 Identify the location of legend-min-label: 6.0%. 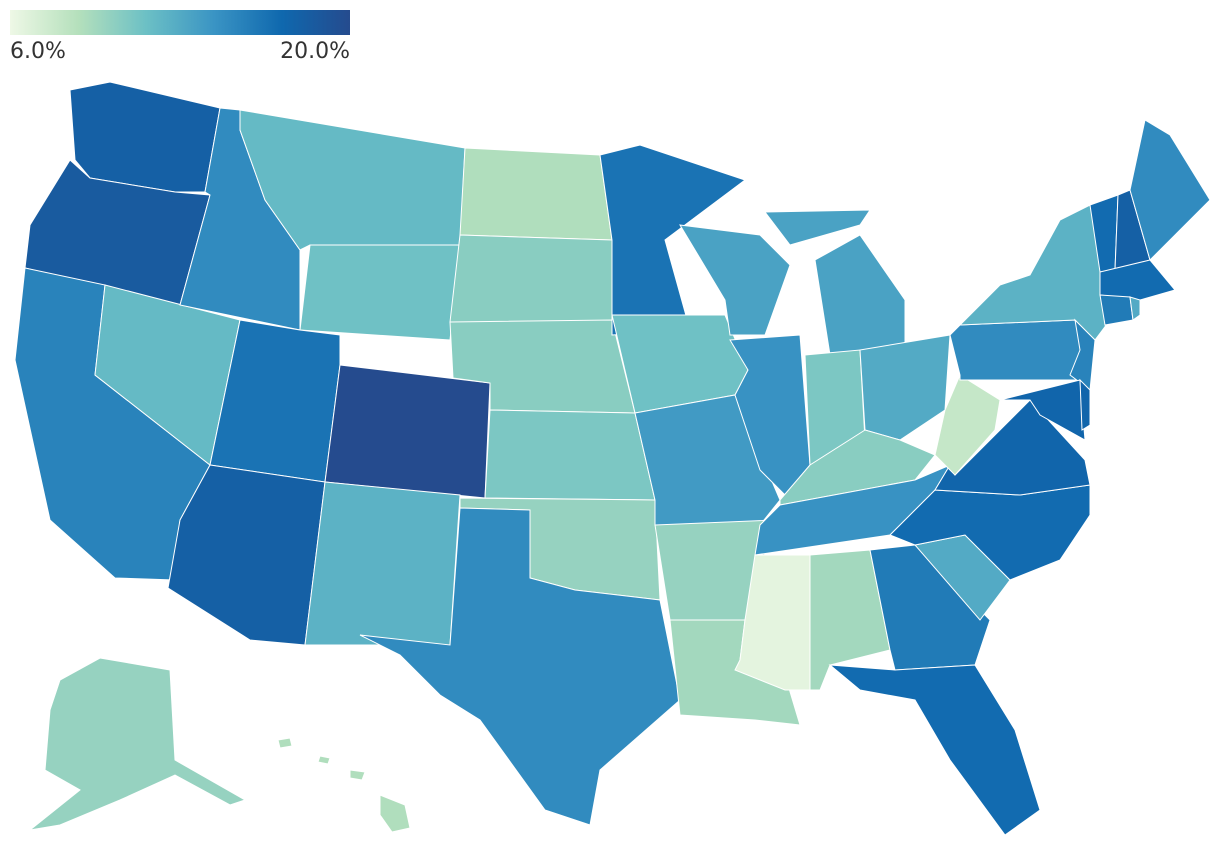
(38, 51).